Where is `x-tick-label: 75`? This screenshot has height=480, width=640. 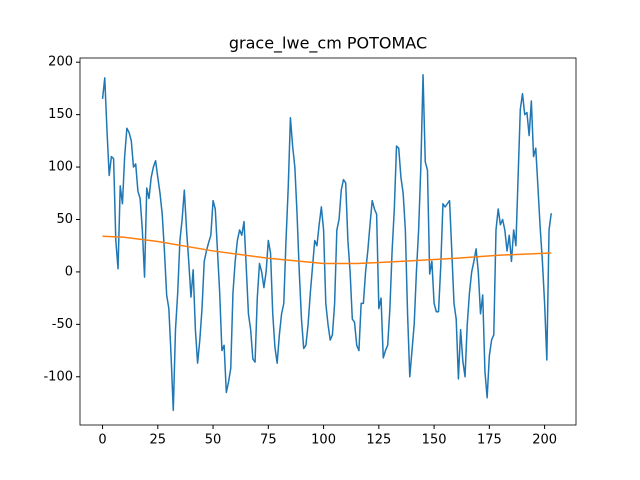 x-tick-label: 75 is located at coordinates (268, 440).